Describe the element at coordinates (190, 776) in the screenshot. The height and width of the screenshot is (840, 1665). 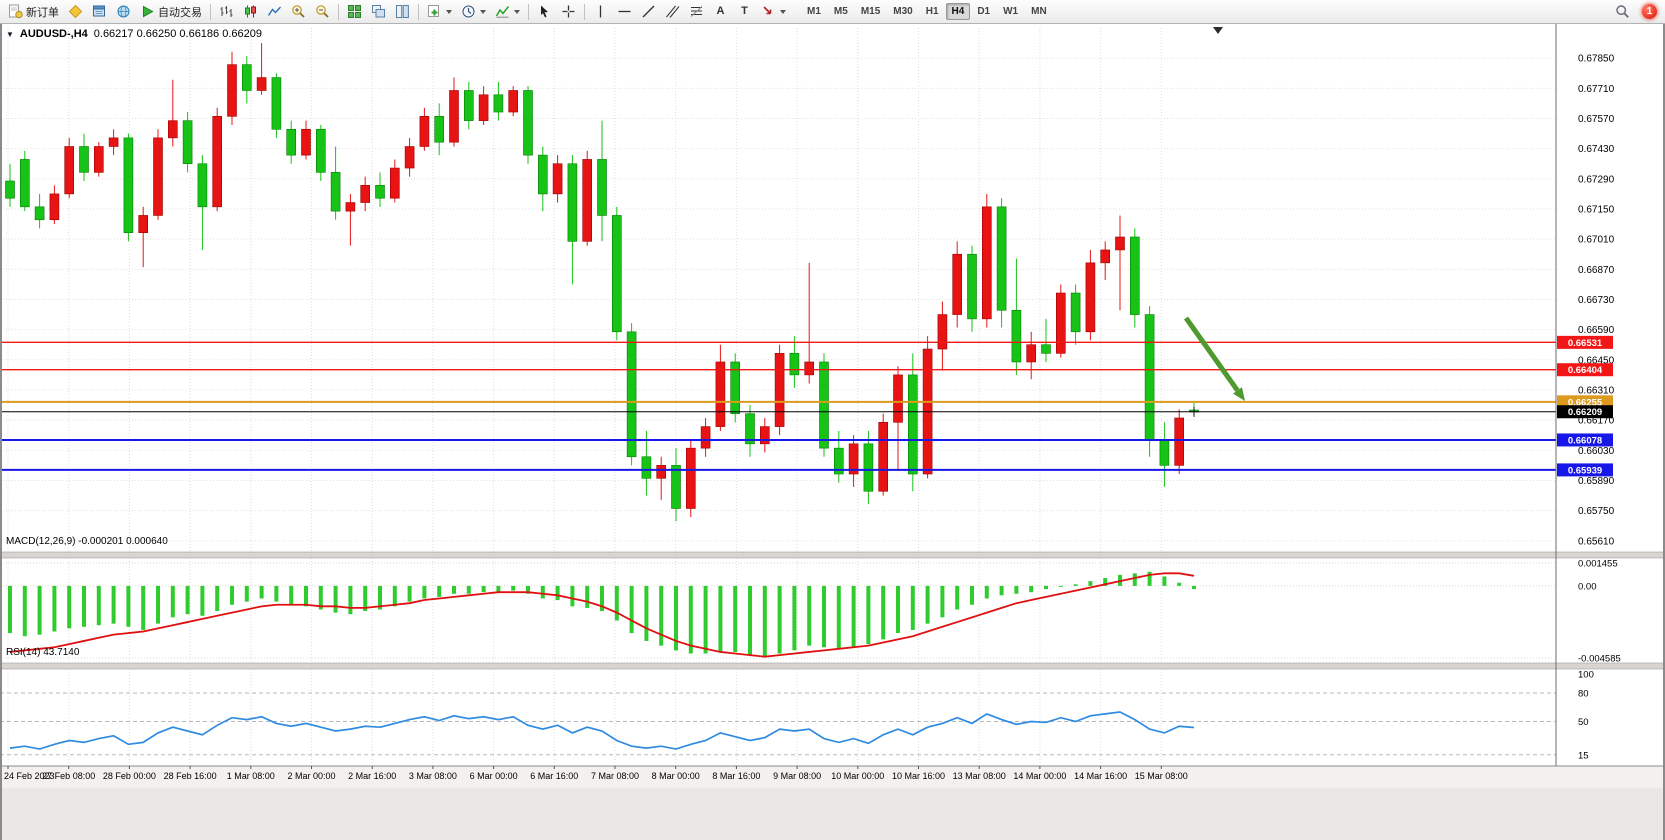
I see `svg-text: 28 Feb 16:00` at that location.